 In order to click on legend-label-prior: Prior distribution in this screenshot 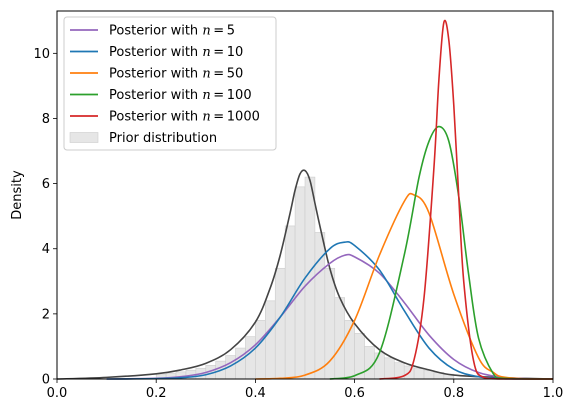, I will do `click(163, 138)`.